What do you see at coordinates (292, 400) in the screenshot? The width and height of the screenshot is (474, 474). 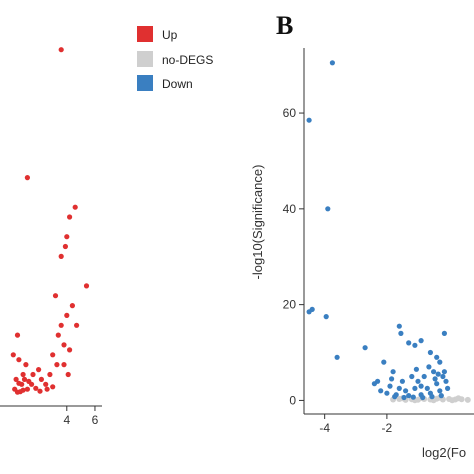 I see `panel-b-y-tick-label: 0` at bounding box center [292, 400].